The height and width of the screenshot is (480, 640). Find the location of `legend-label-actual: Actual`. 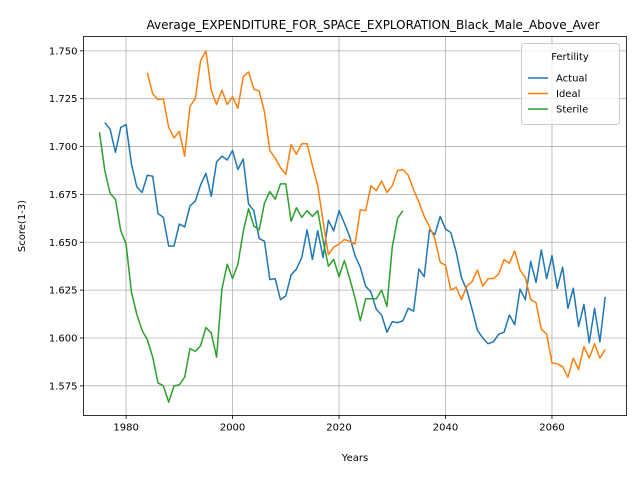

legend-label-actual: Actual is located at coordinates (571, 79).